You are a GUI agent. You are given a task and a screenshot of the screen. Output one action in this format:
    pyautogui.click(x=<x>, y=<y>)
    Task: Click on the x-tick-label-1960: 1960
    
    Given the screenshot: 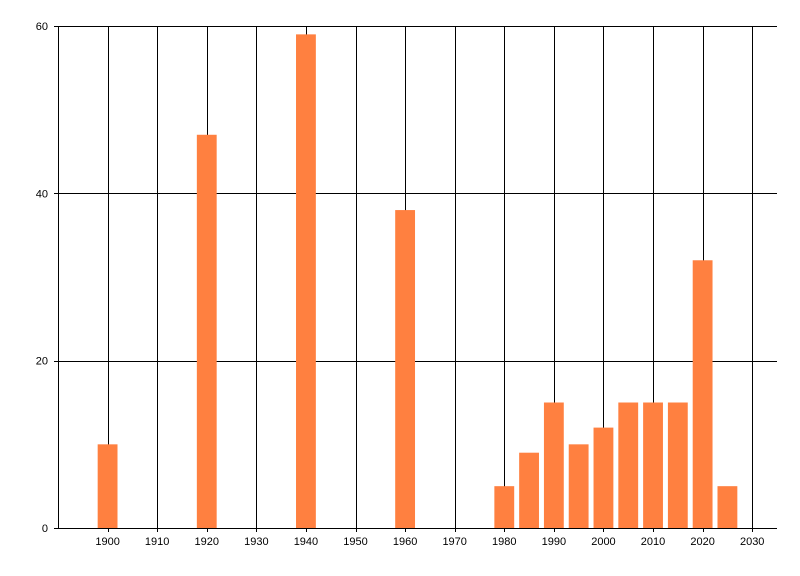 What is the action you would take?
    pyautogui.click(x=405, y=542)
    